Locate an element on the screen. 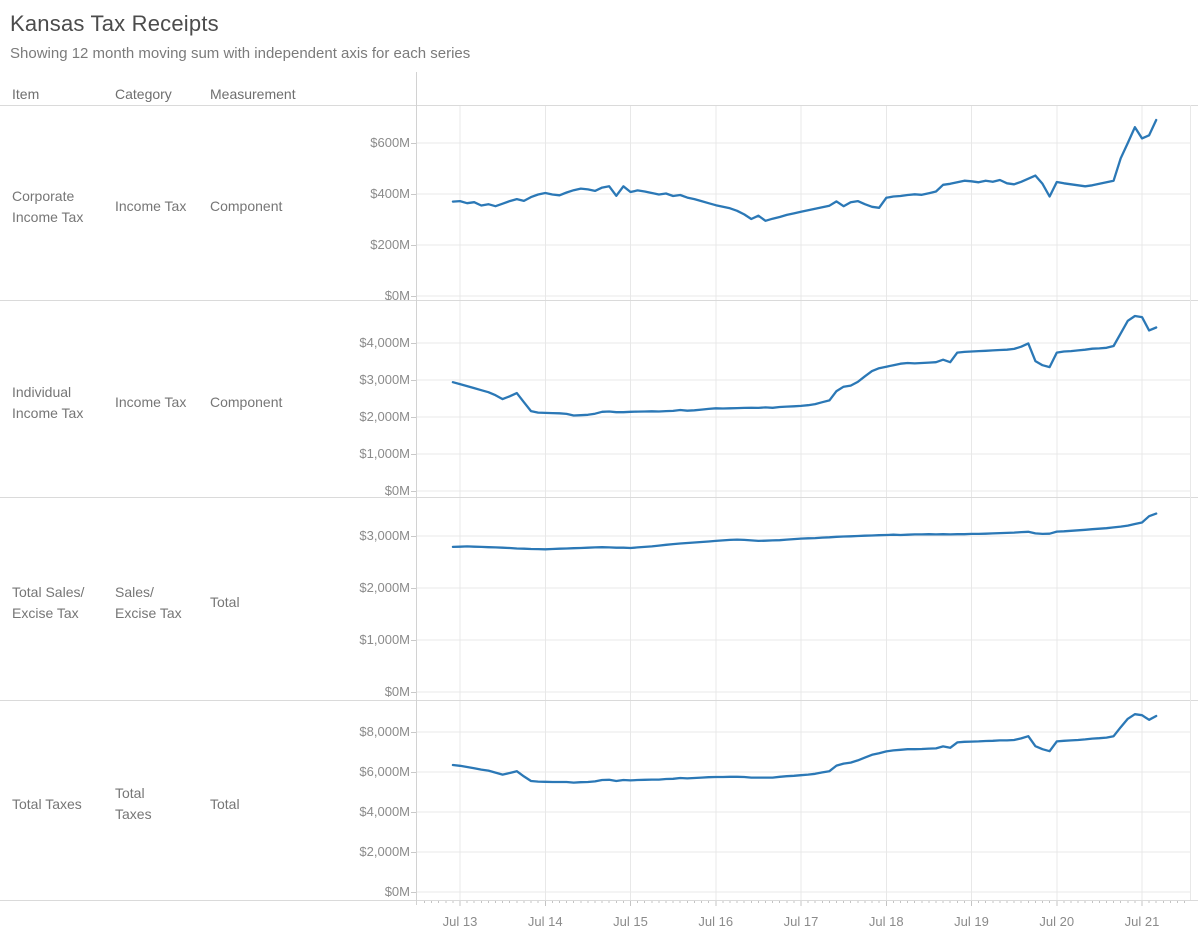 The image size is (1198, 942). x-tick-label: Jul 20 is located at coordinates (1057, 921).